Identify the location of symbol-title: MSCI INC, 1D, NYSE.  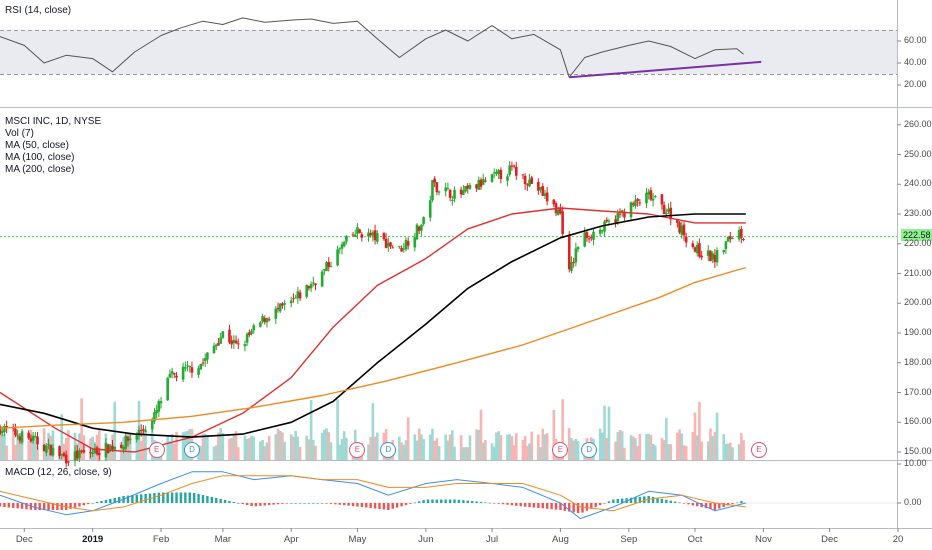
(53, 121).